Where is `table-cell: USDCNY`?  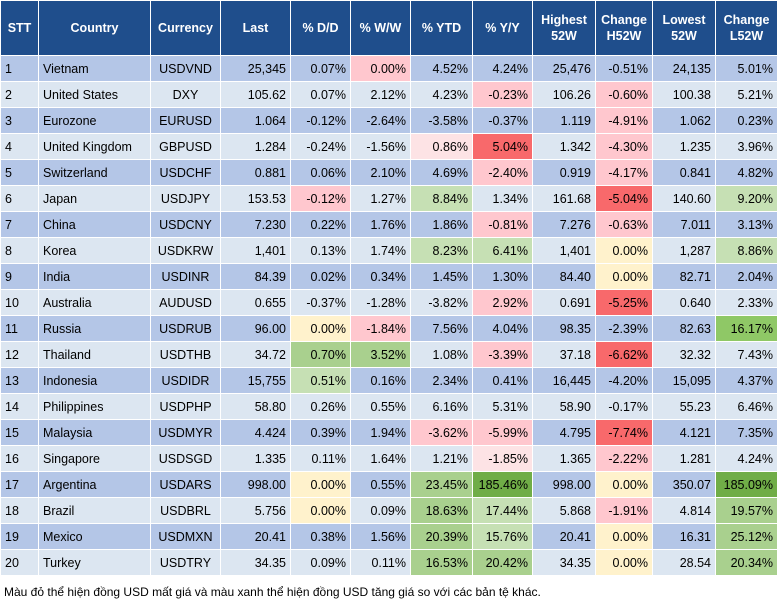 table-cell: USDCNY is located at coordinates (185, 224).